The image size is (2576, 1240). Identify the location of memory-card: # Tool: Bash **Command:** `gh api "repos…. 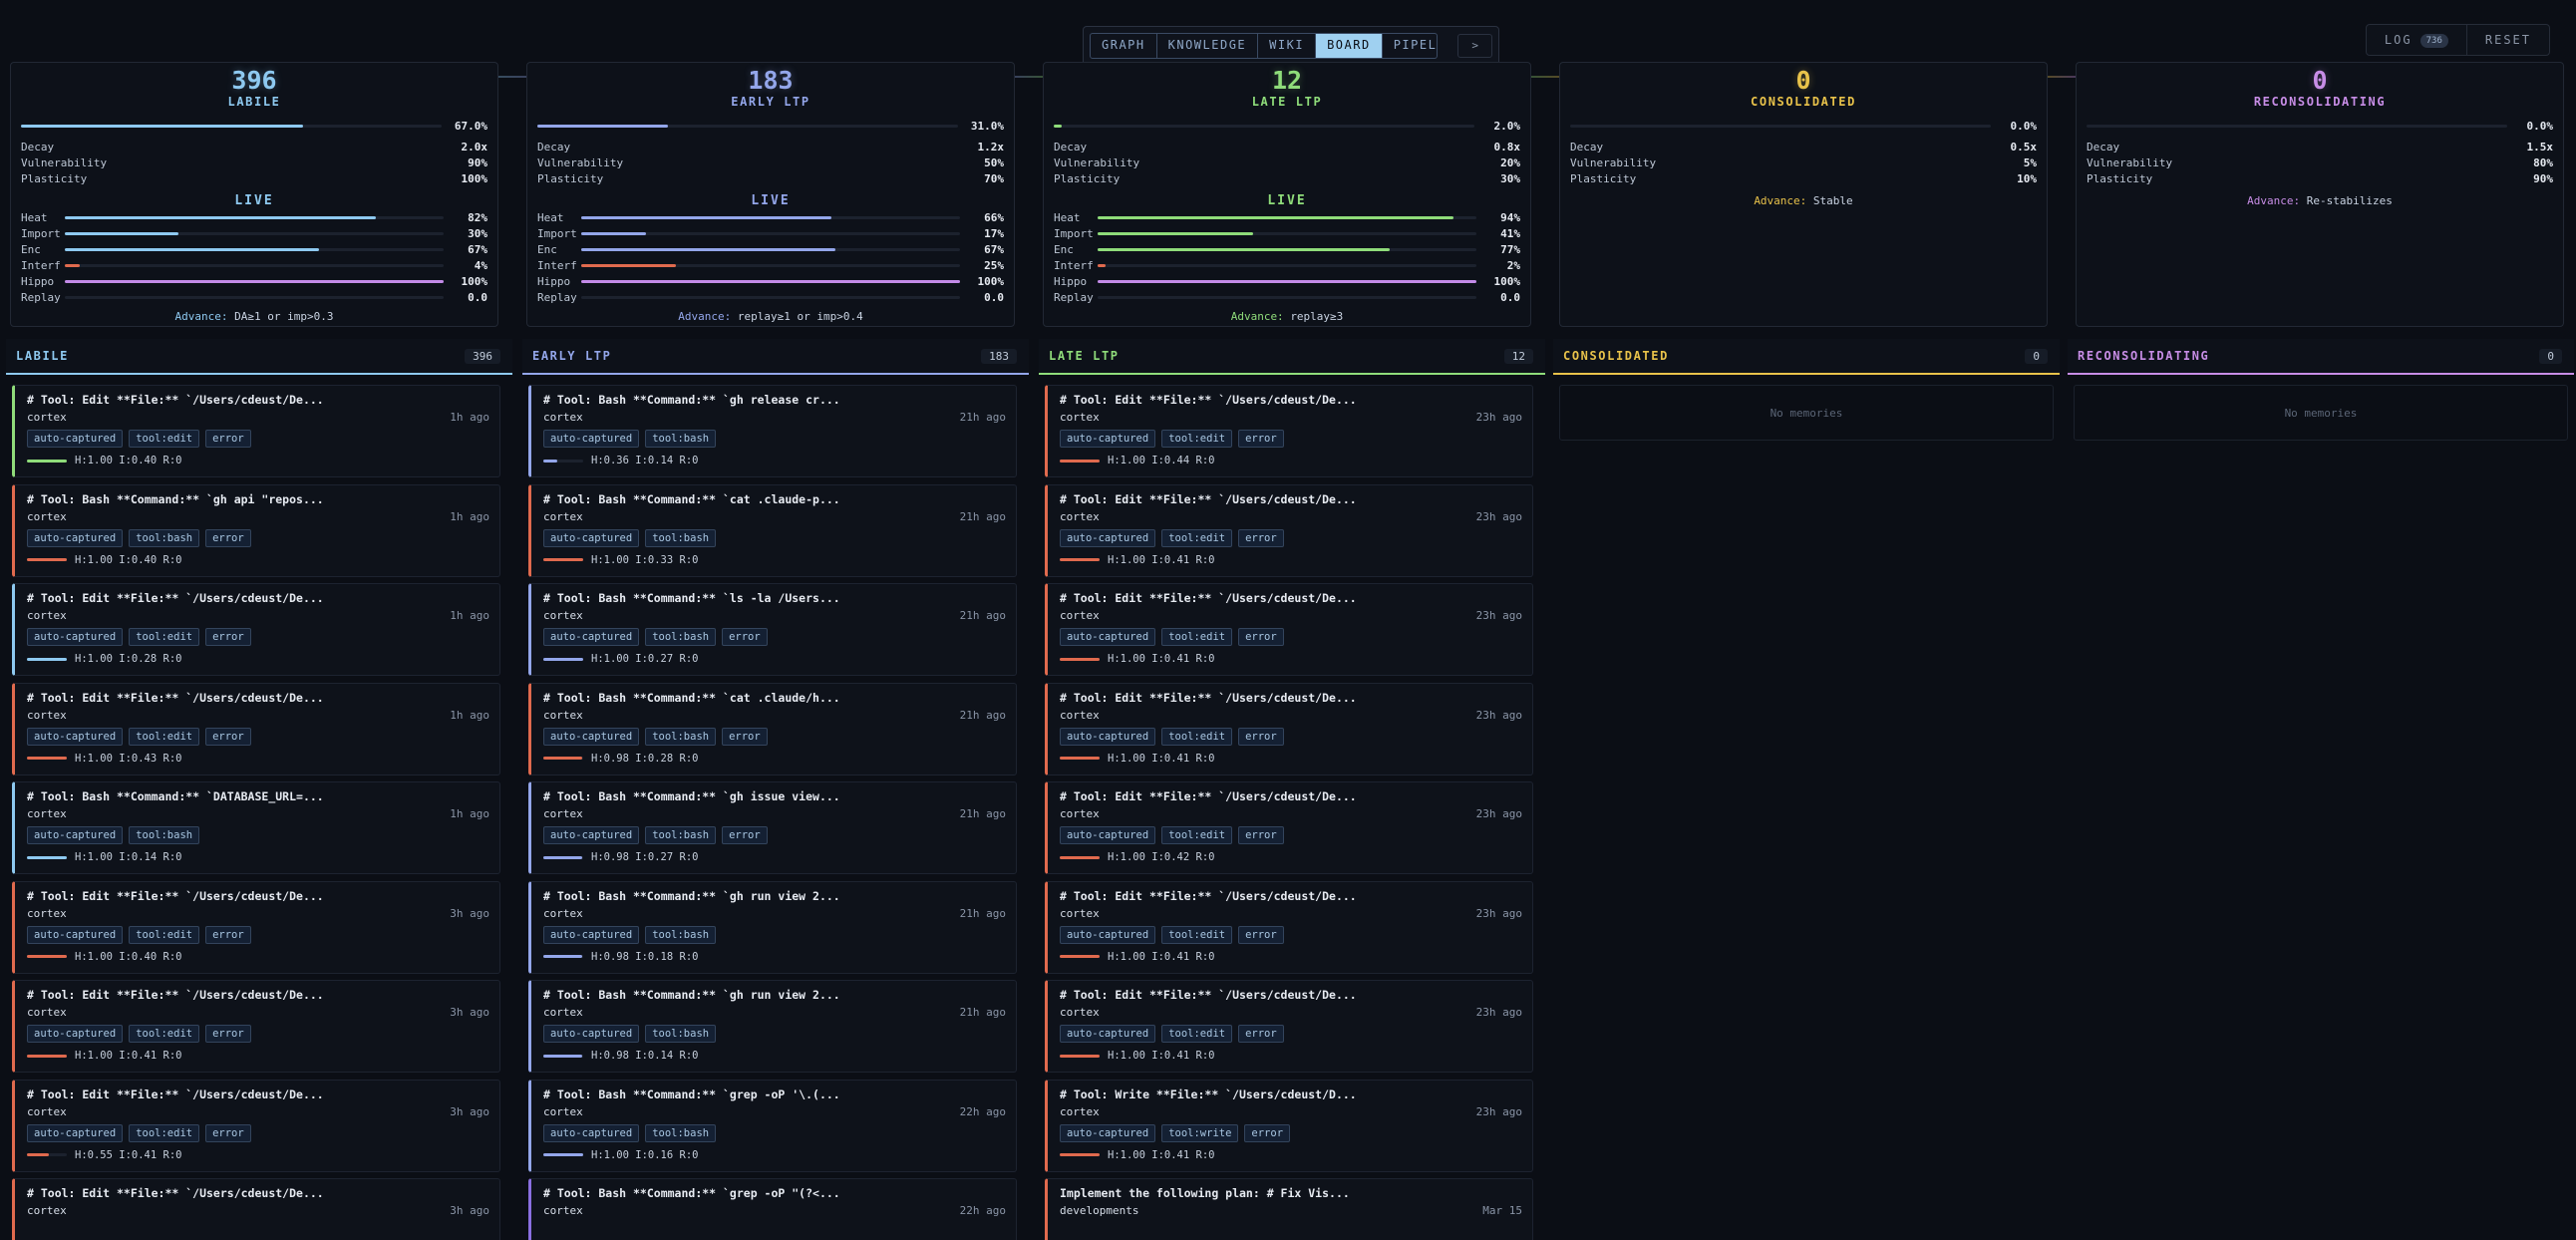
(256, 530).